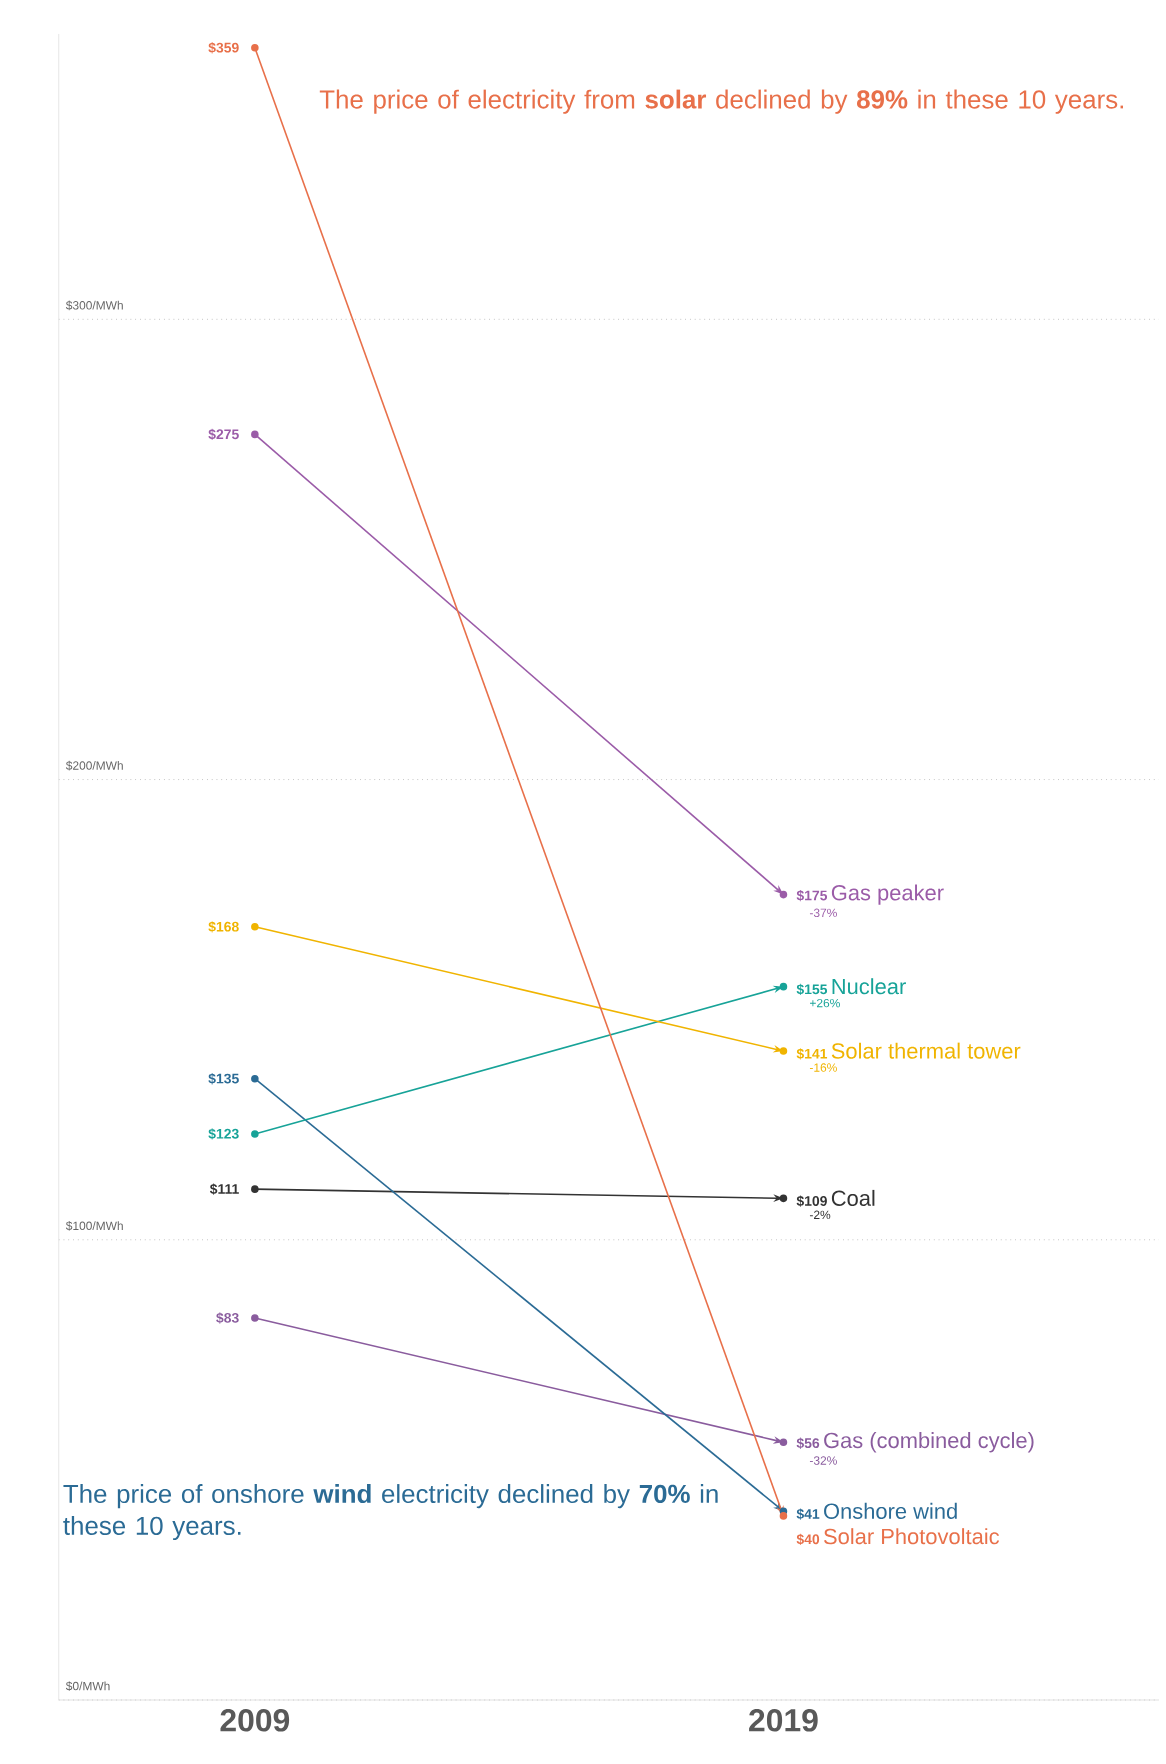 Image resolution: width=1166 pixels, height=1764 pixels. What do you see at coordinates (887, 894) in the screenshot?
I see `legend-label: Gas peaker` at bounding box center [887, 894].